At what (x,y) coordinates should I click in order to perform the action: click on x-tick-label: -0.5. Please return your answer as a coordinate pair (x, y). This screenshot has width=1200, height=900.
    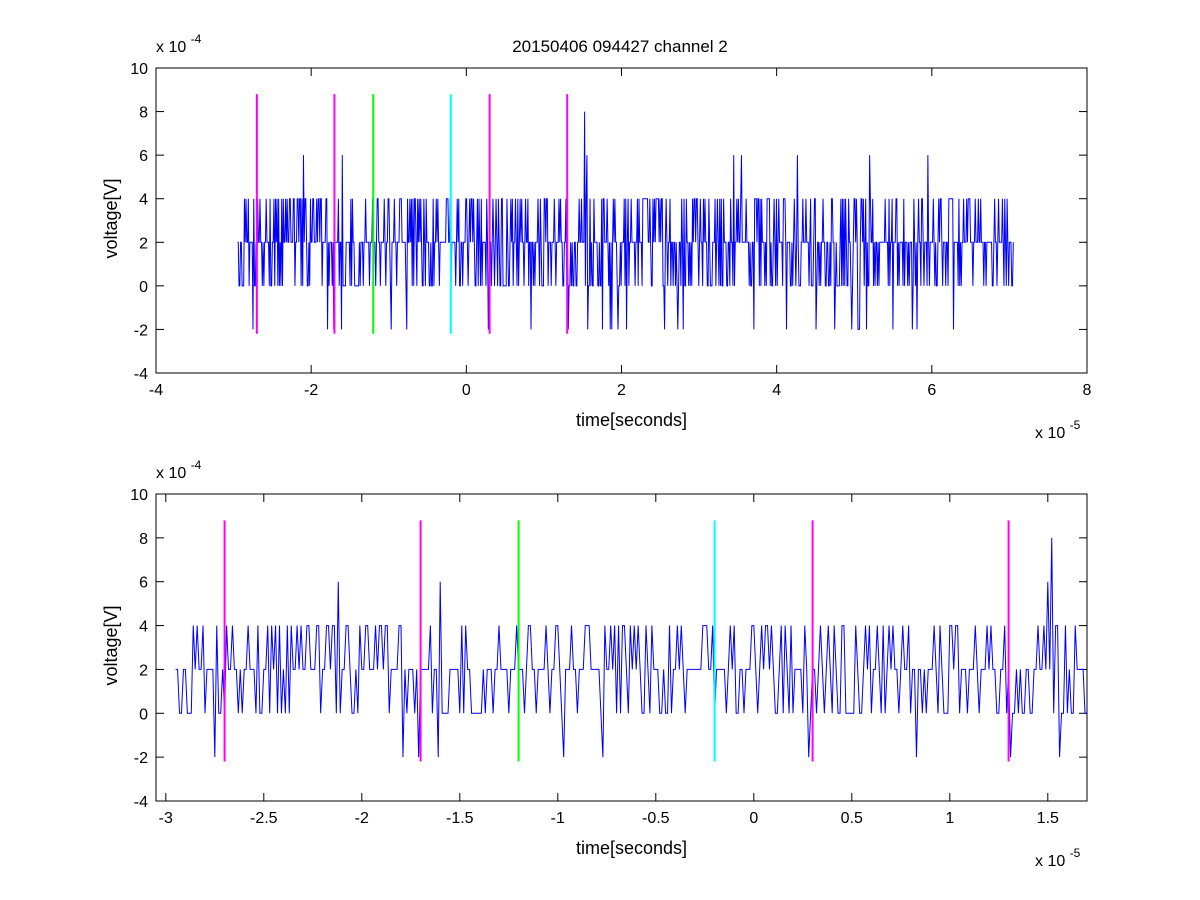
    Looking at the image, I should click on (656, 818).